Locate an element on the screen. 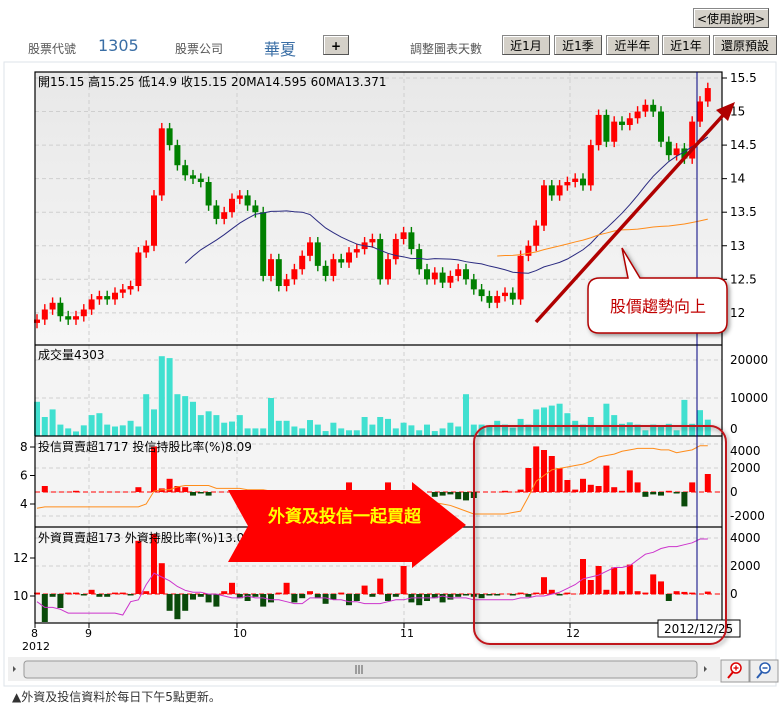 This screenshot has width=780, height=711. trust-left-tick-label: 8 is located at coordinates (24, 447).